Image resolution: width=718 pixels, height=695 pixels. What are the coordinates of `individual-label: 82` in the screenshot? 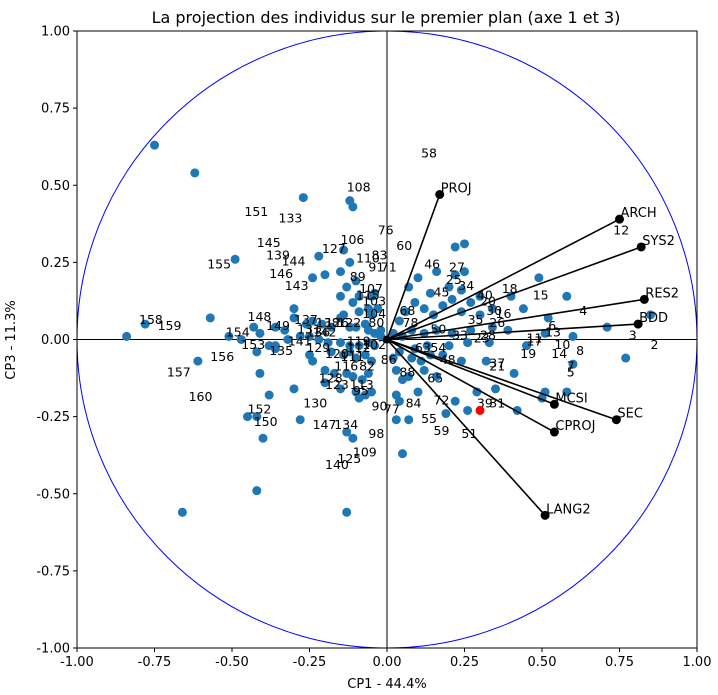 It's located at (367, 365).